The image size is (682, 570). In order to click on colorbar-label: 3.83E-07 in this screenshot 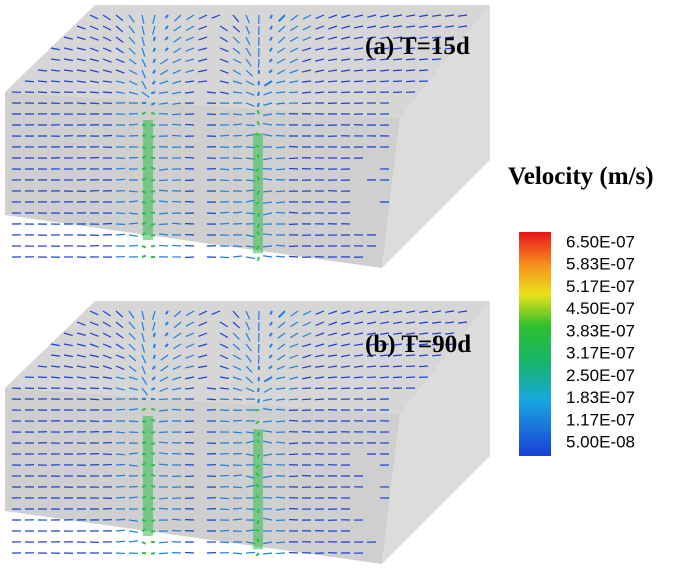, I will do `click(600, 330)`.